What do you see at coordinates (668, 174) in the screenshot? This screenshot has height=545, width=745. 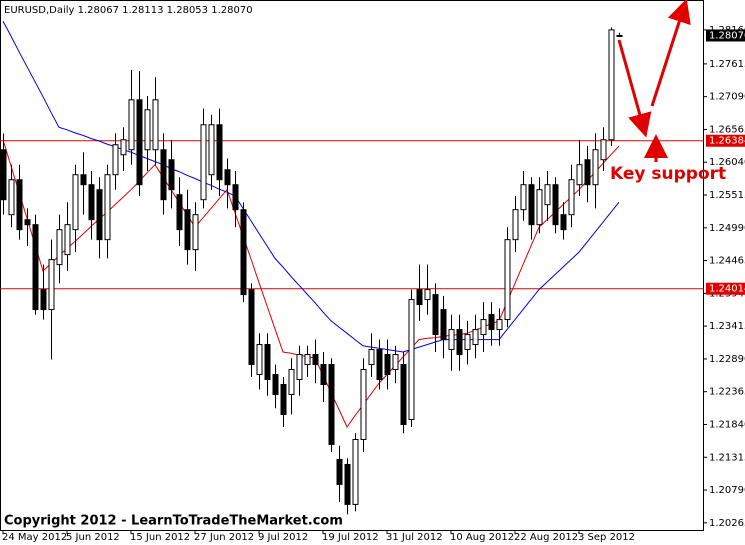 I see `annotation: Key support` at bounding box center [668, 174].